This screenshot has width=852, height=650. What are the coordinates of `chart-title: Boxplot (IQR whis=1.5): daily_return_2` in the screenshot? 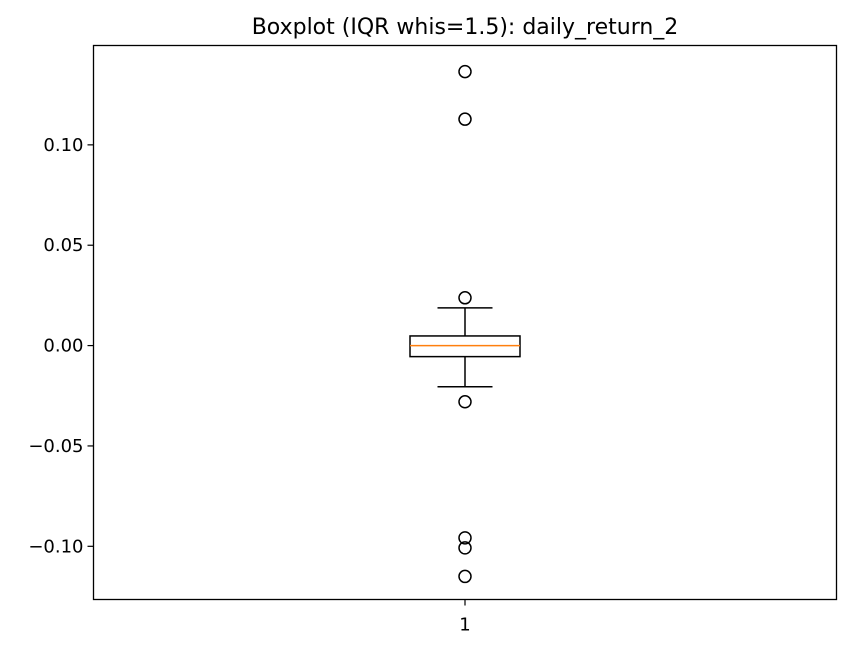 It's located at (465, 27).